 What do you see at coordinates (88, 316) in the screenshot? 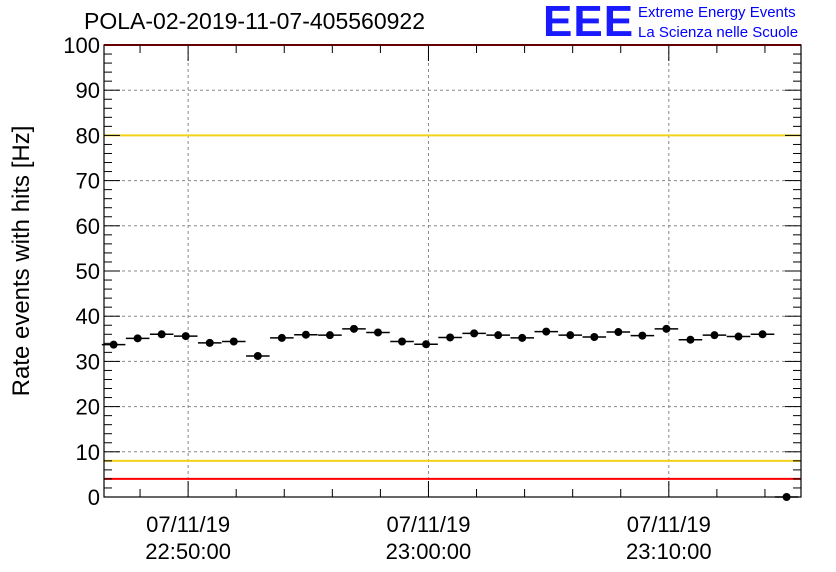
I see `y-tick-label: 40` at bounding box center [88, 316].